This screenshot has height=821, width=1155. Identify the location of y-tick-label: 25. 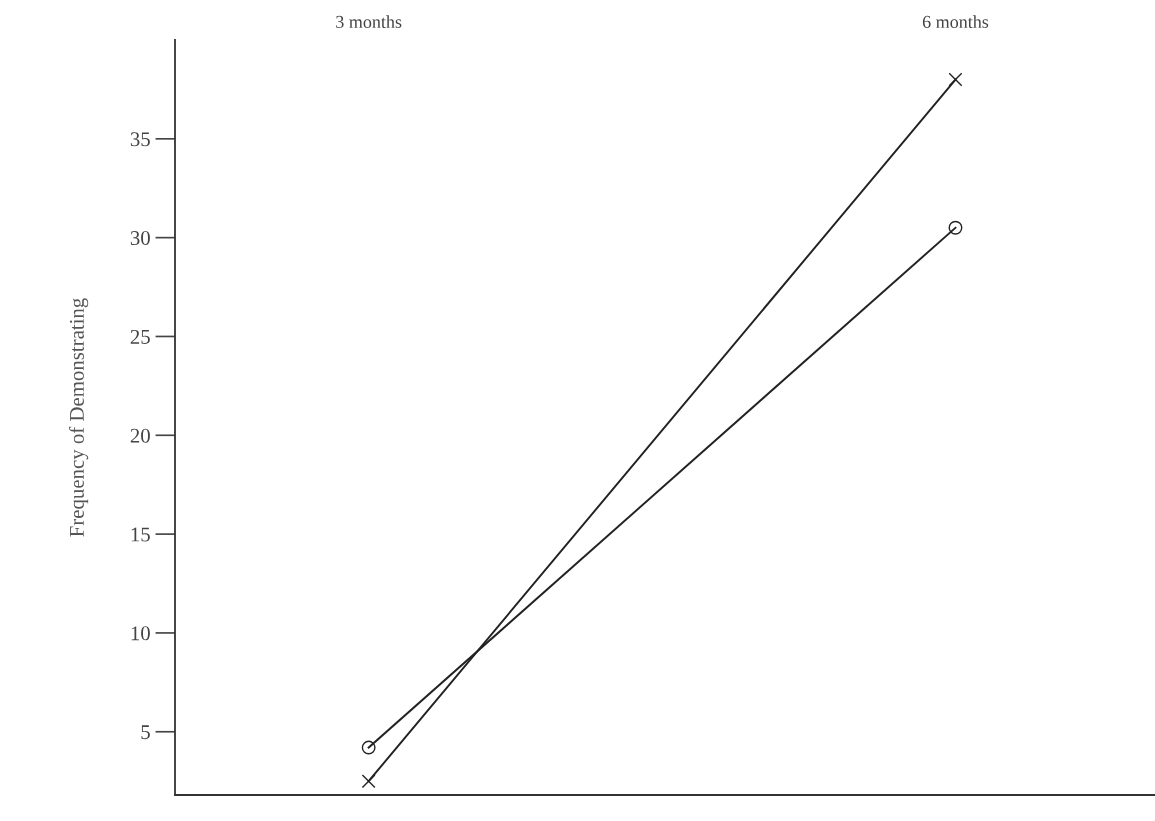
(140, 336).